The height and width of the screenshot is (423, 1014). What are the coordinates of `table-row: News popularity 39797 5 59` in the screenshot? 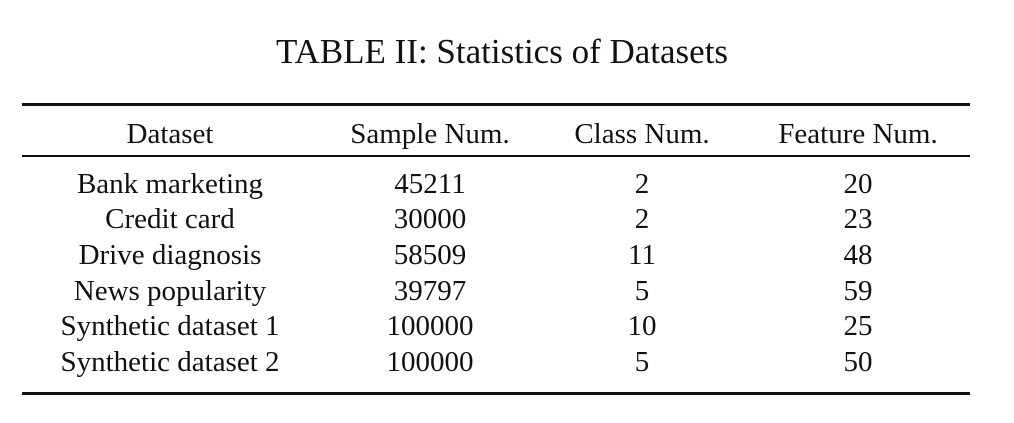 It's located at (496, 291).